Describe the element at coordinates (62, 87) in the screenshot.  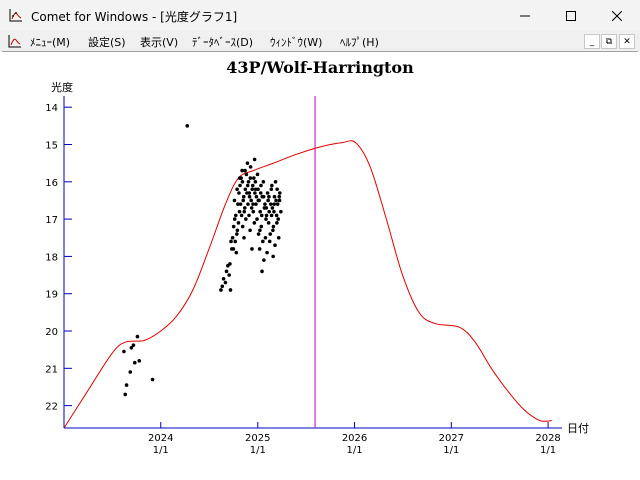
I see `y-axis-title: 光度` at that location.